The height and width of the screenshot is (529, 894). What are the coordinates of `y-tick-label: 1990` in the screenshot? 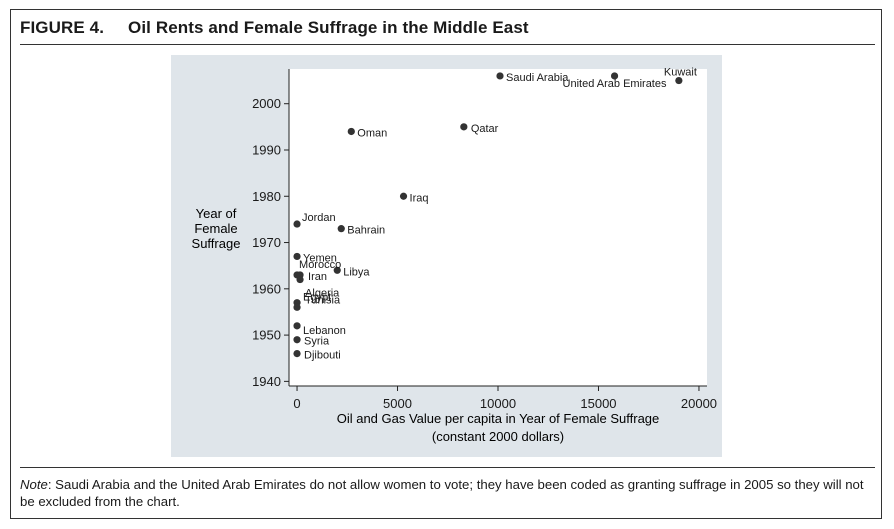 It's located at (266, 149).